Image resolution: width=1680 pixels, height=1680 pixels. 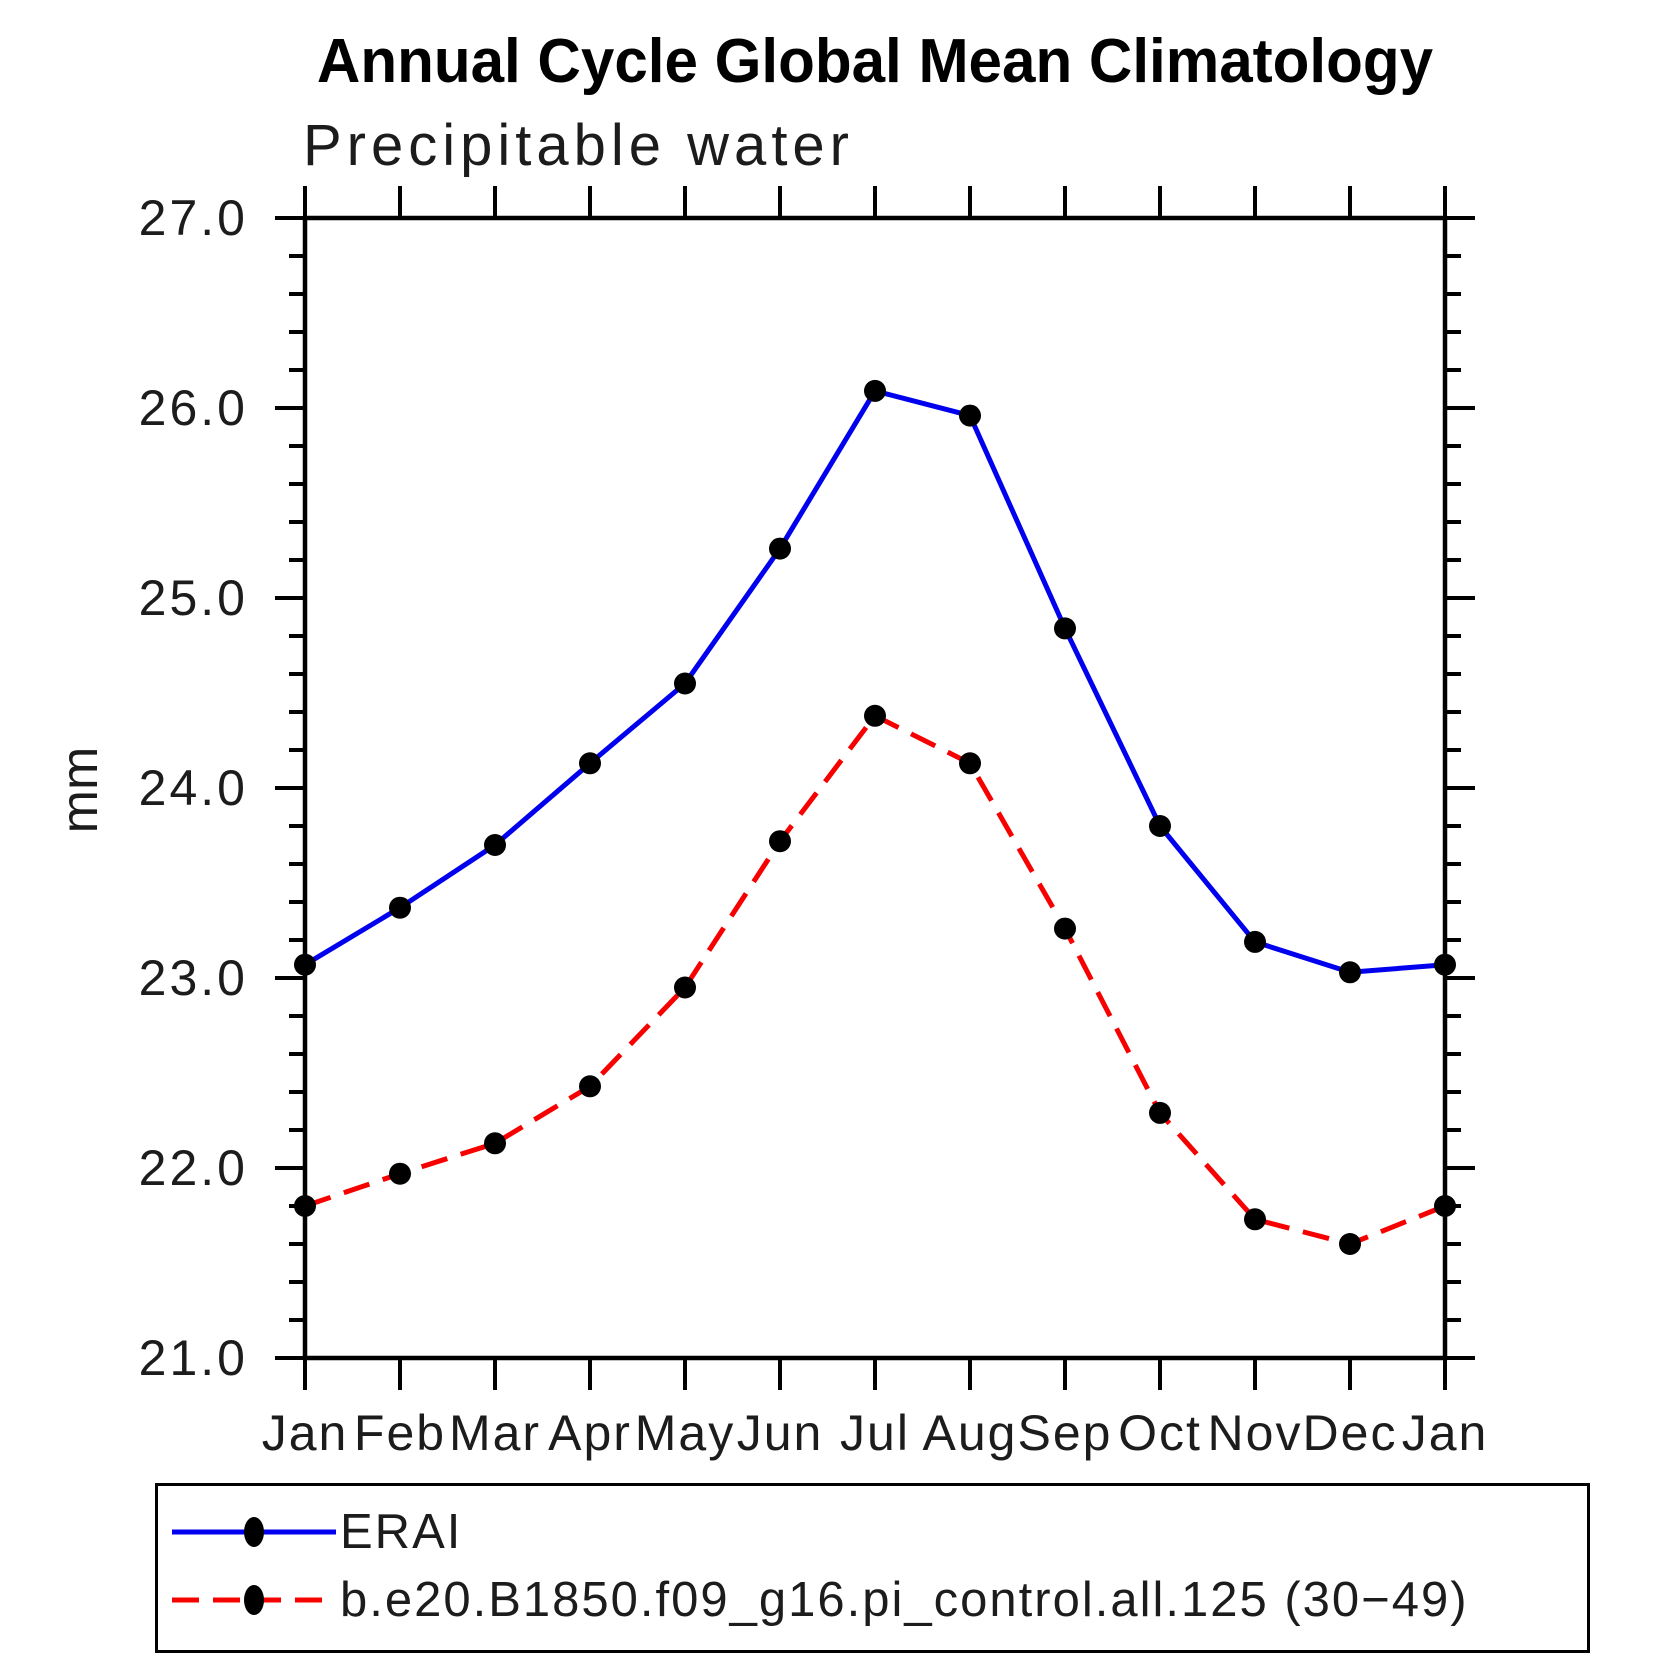 What do you see at coordinates (400, 1433) in the screenshot?
I see `x-tick-label: Feb` at bounding box center [400, 1433].